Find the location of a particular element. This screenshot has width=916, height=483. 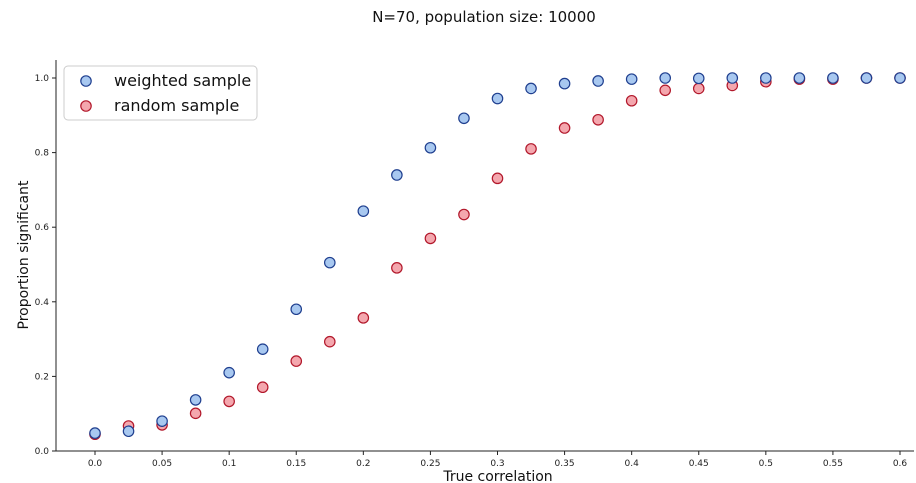

legend-marker-random-sample is located at coordinates (86, 106).